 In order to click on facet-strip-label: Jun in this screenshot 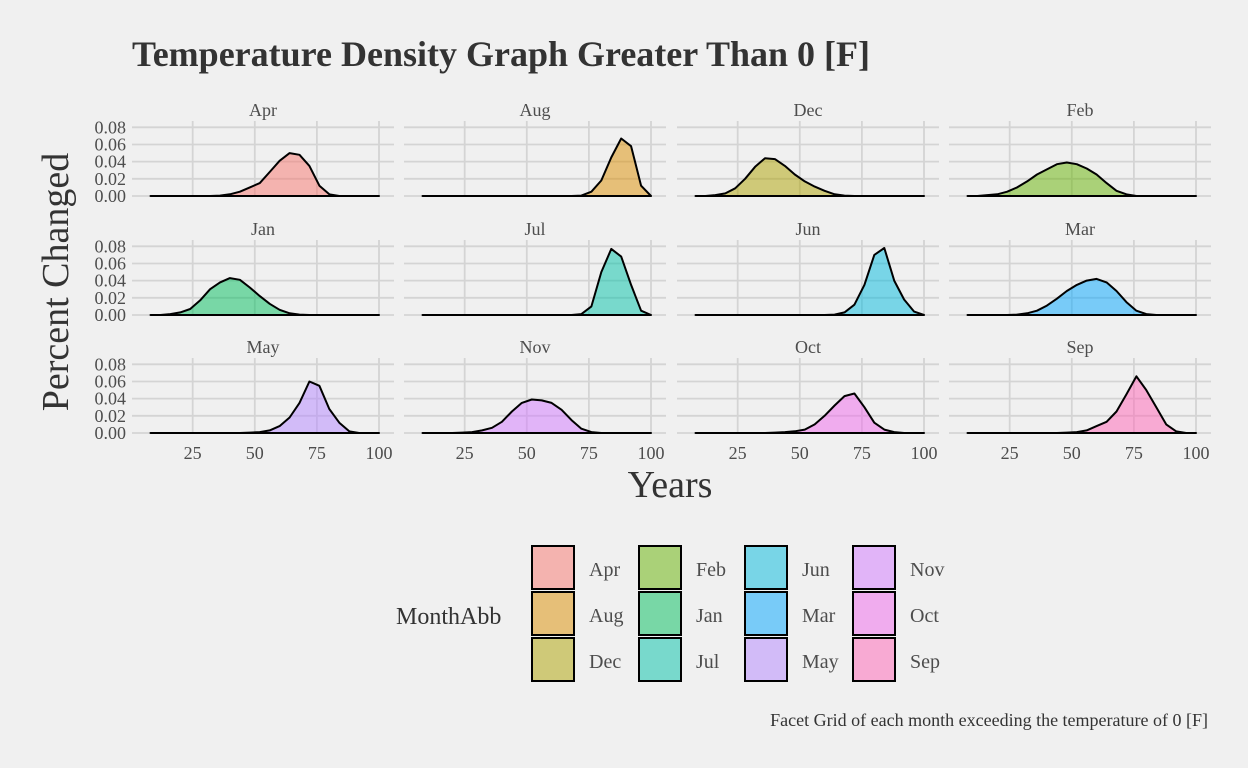, I will do `click(807, 229)`.